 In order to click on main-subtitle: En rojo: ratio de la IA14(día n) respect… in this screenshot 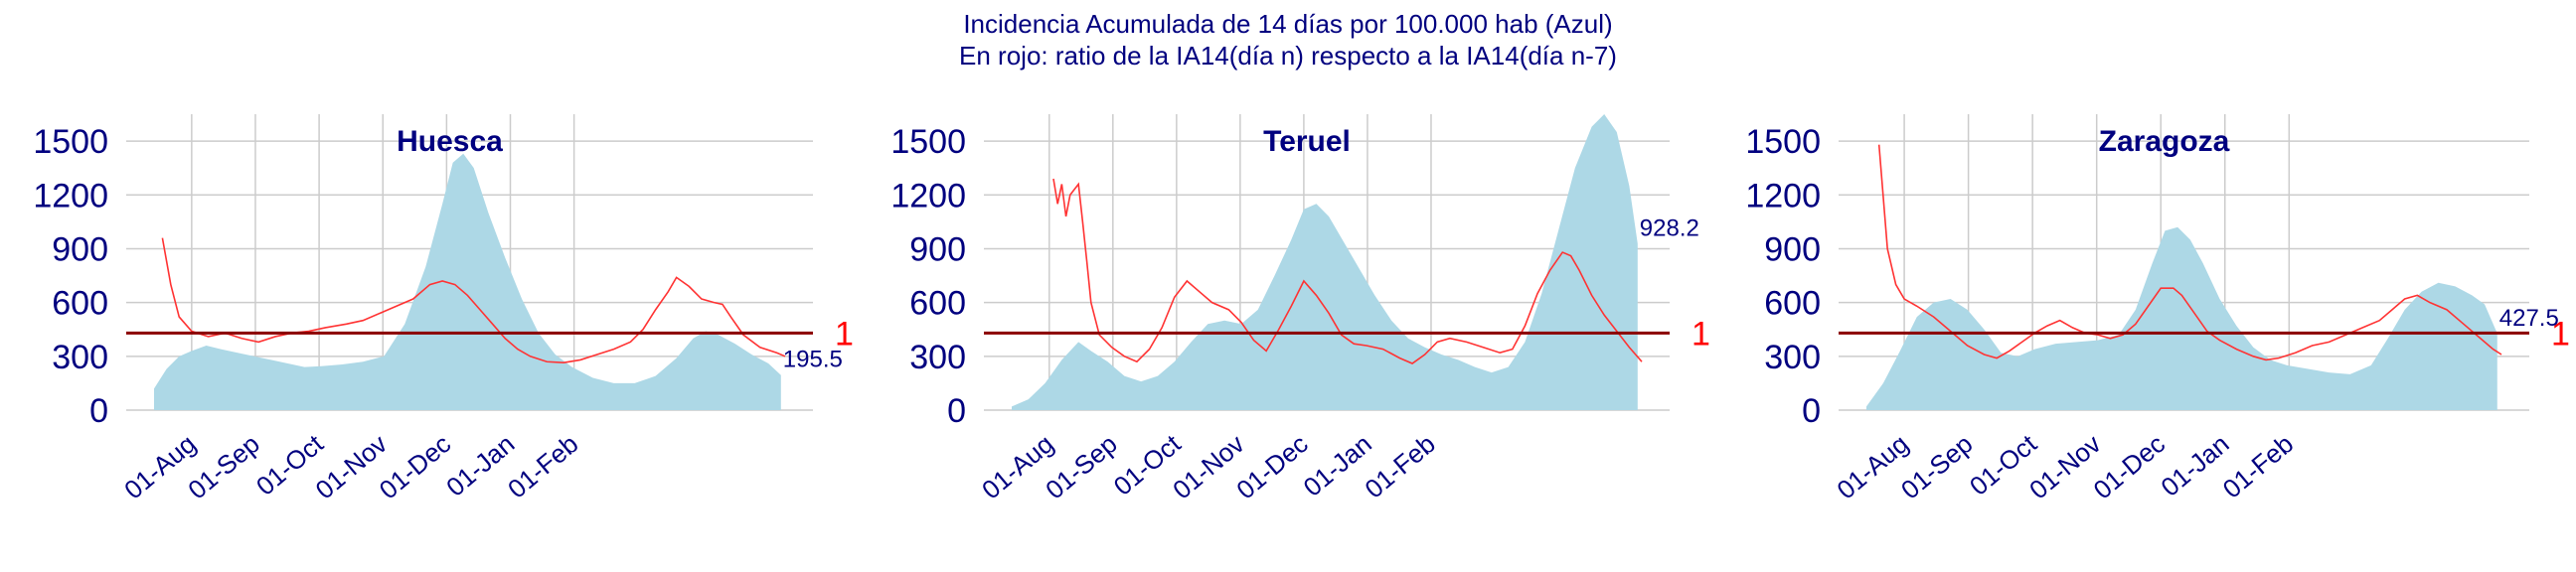, I will do `click(1288, 56)`.